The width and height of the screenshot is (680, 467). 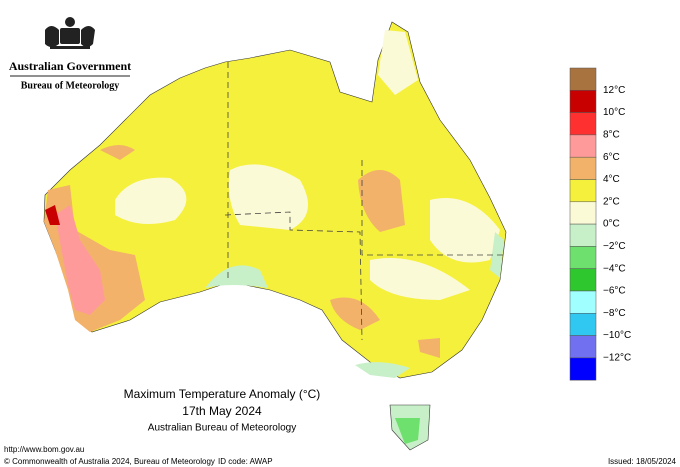 What do you see at coordinates (70, 33) in the screenshot?
I see `crest` at bounding box center [70, 33].